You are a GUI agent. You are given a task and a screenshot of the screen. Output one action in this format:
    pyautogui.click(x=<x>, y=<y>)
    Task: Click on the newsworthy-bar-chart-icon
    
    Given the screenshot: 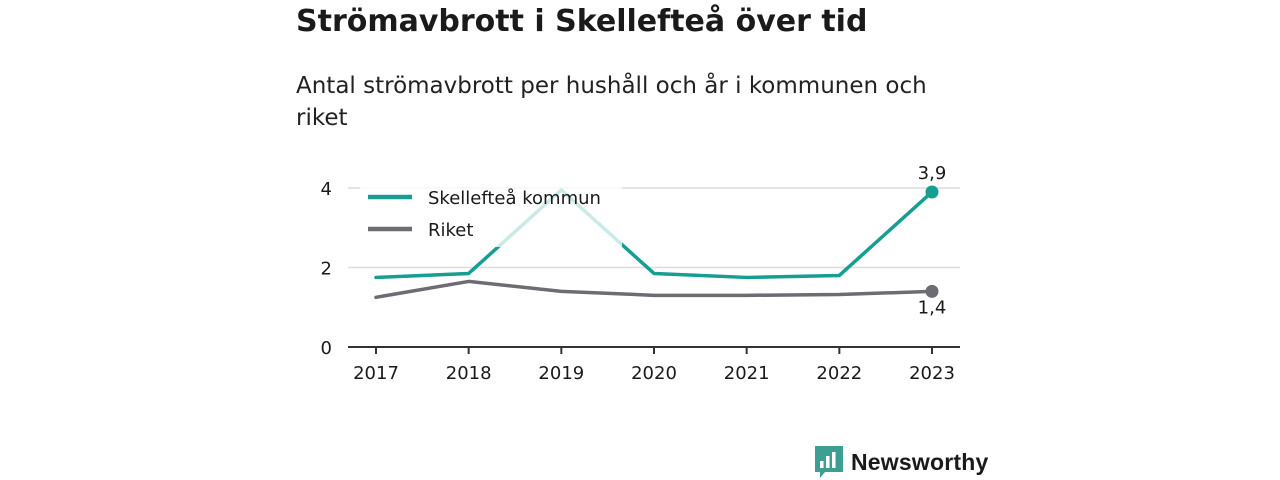 What is the action you would take?
    pyautogui.click(x=829, y=462)
    